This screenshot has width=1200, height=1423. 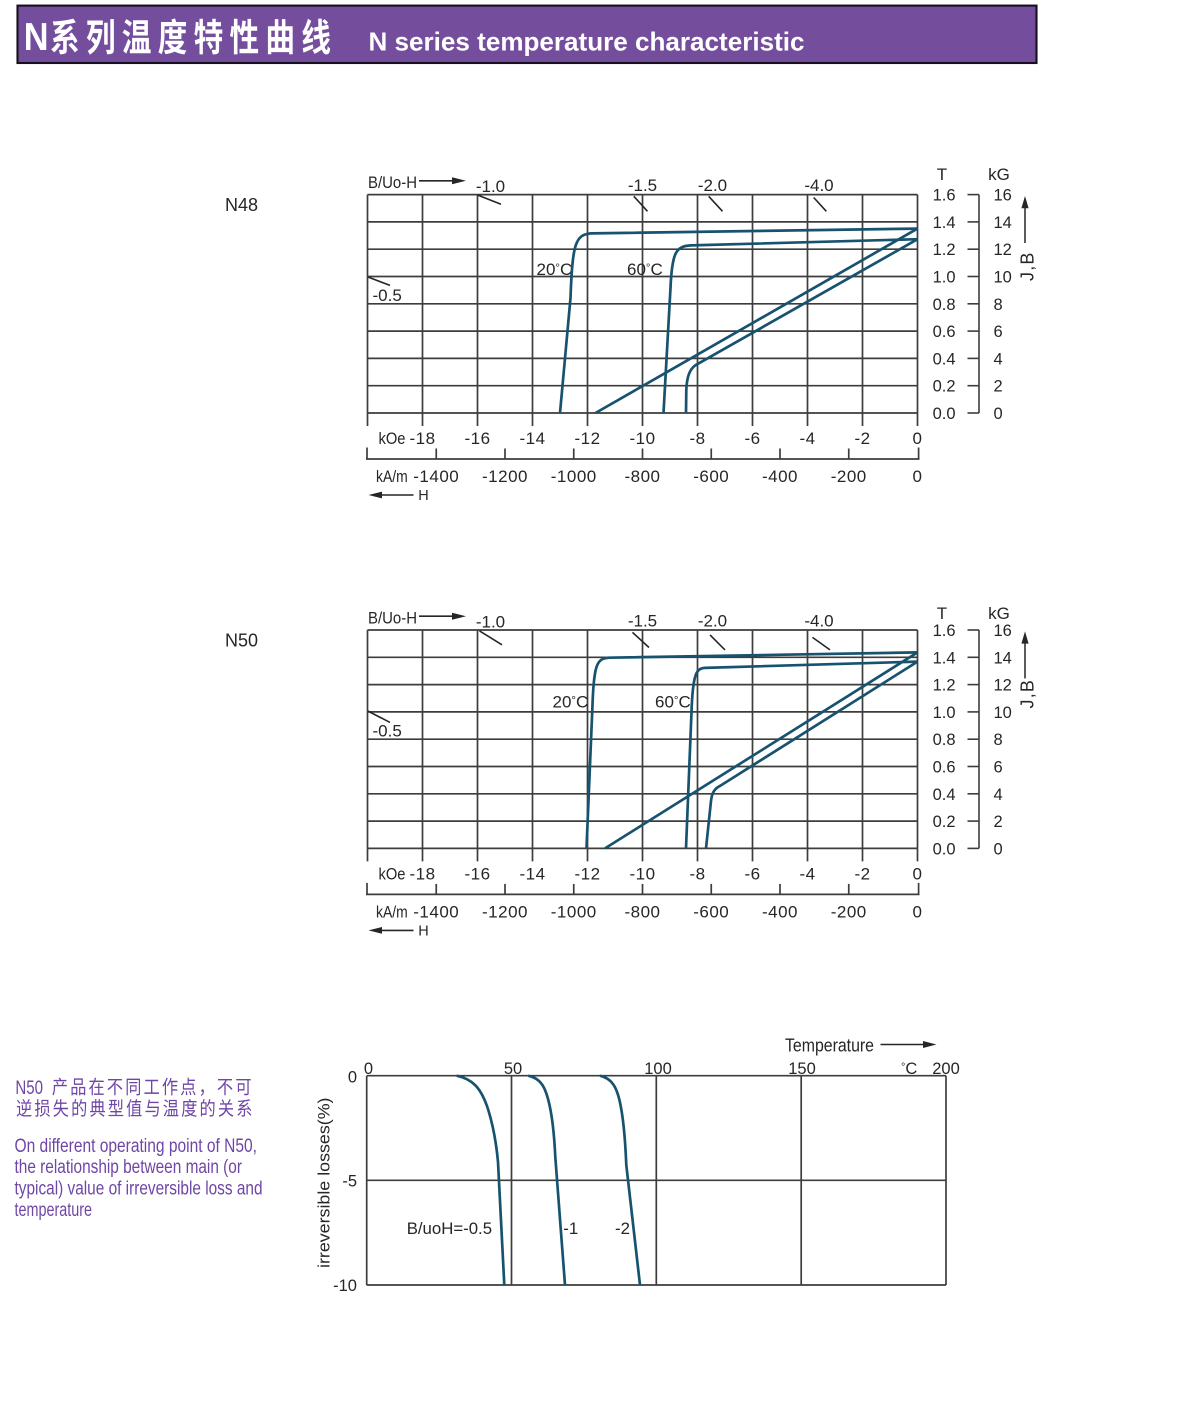 I want to click on svg-text: B/Uo-H, so click(x=392, y=182).